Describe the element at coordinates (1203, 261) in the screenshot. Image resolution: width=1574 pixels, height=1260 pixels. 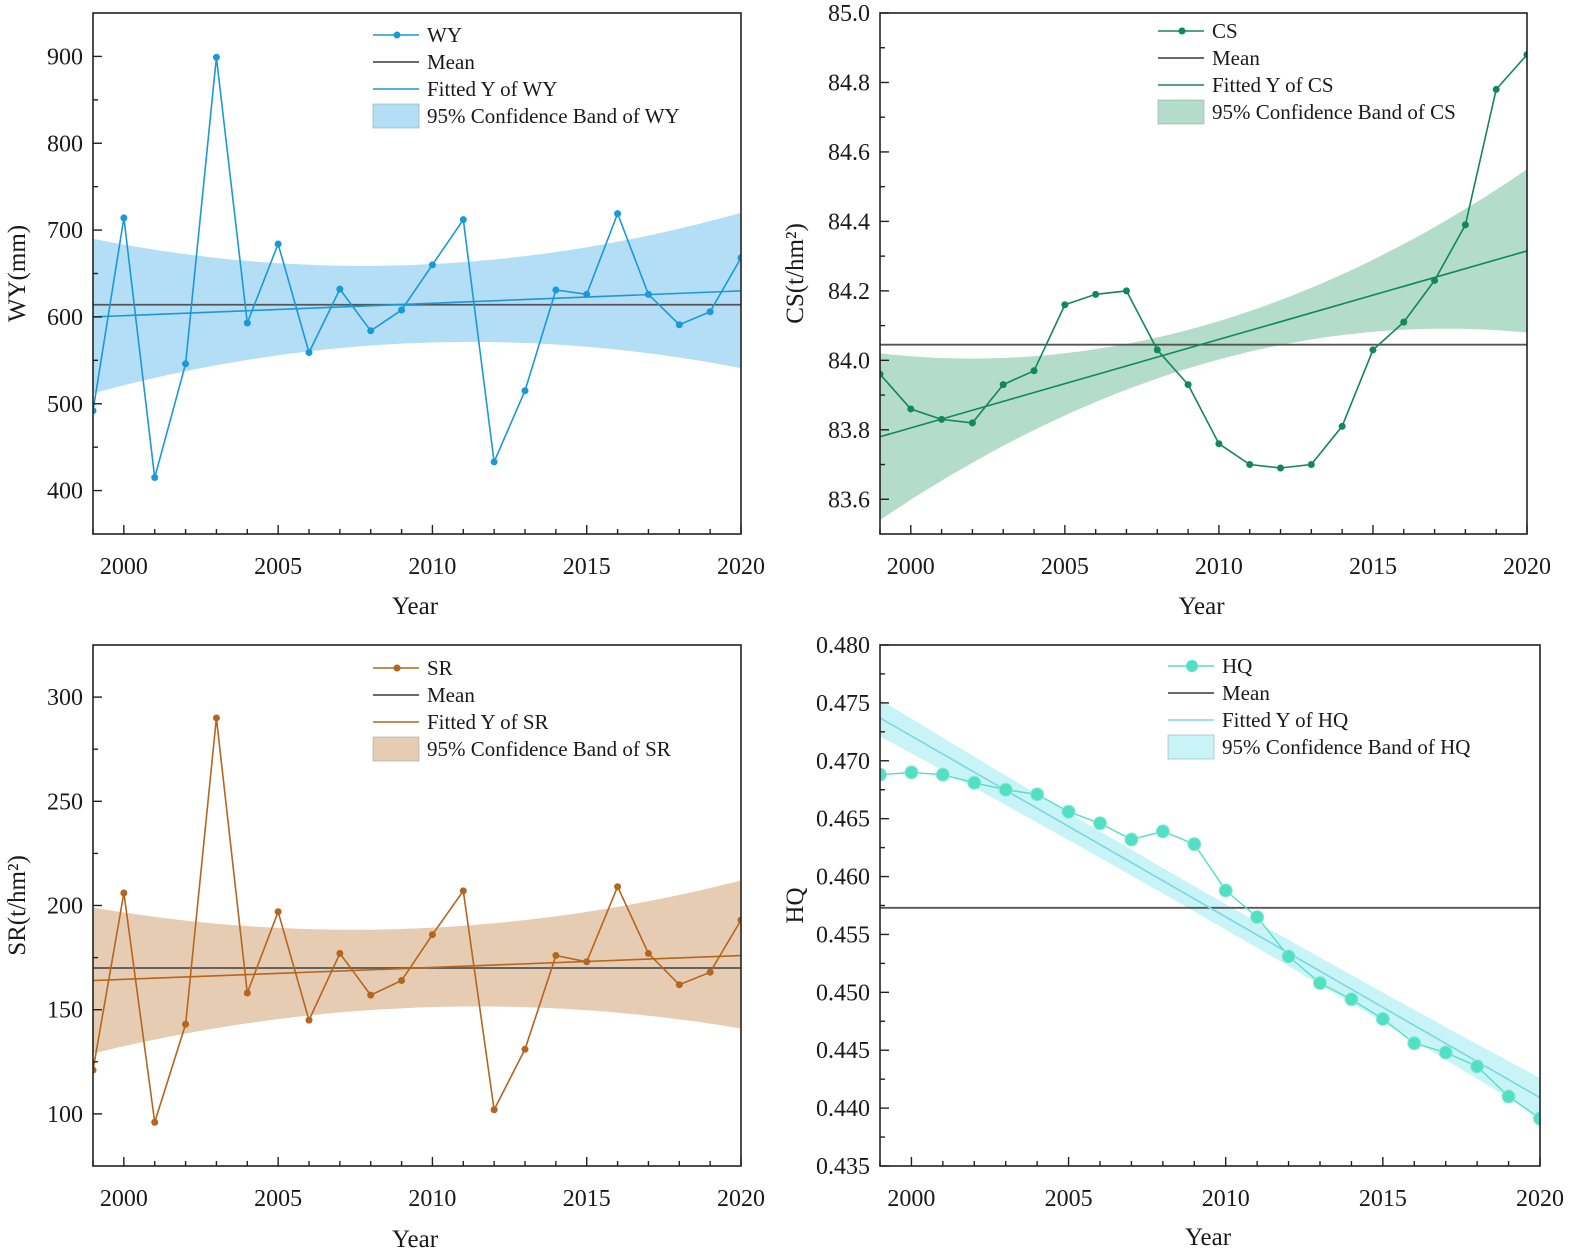
I see `series-line-cs` at that location.